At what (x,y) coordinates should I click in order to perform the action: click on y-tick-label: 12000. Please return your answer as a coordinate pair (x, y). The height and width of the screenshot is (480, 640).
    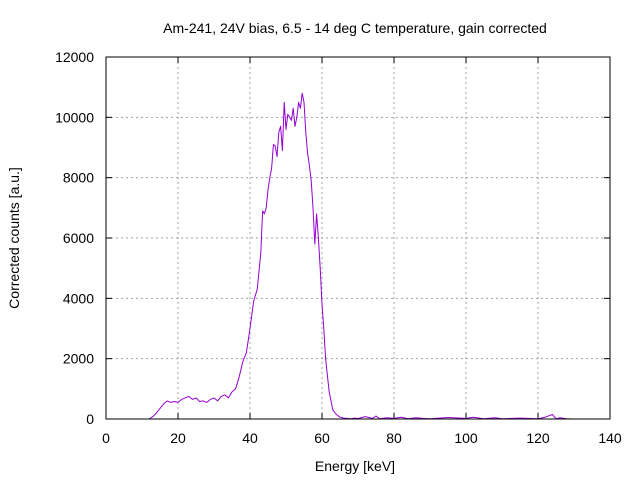
    Looking at the image, I should click on (74, 57).